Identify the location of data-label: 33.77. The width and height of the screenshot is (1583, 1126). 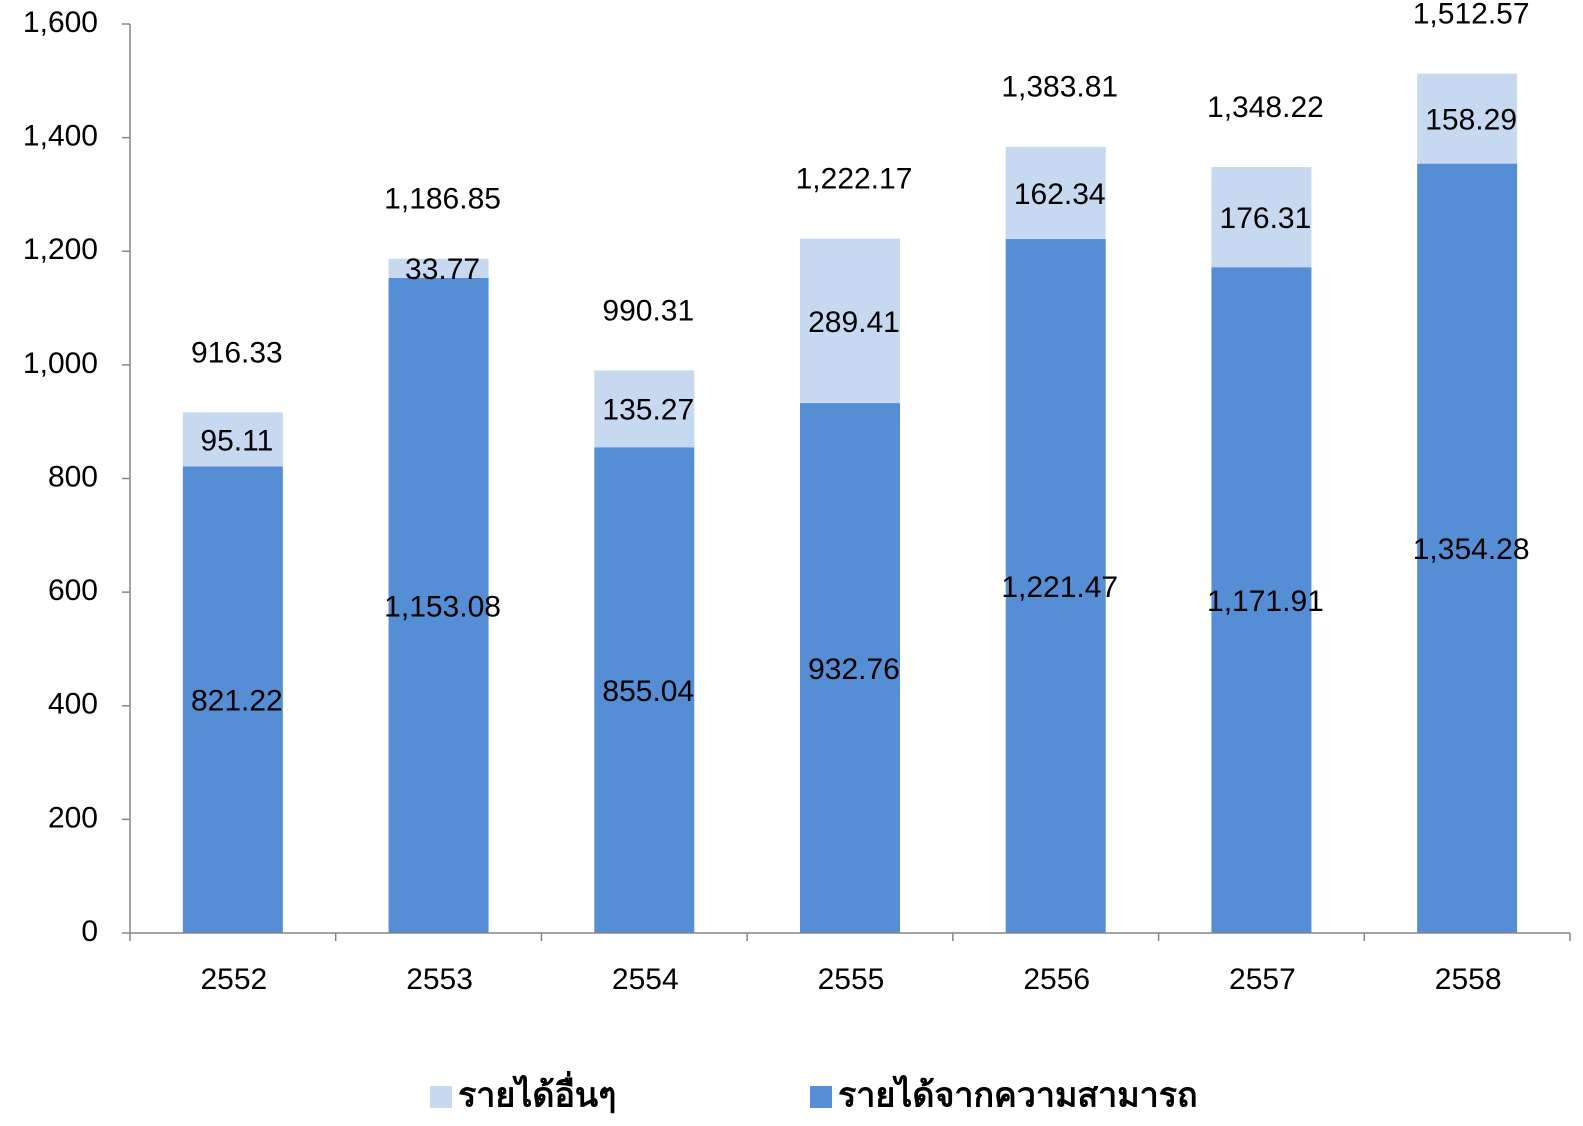
(442, 269).